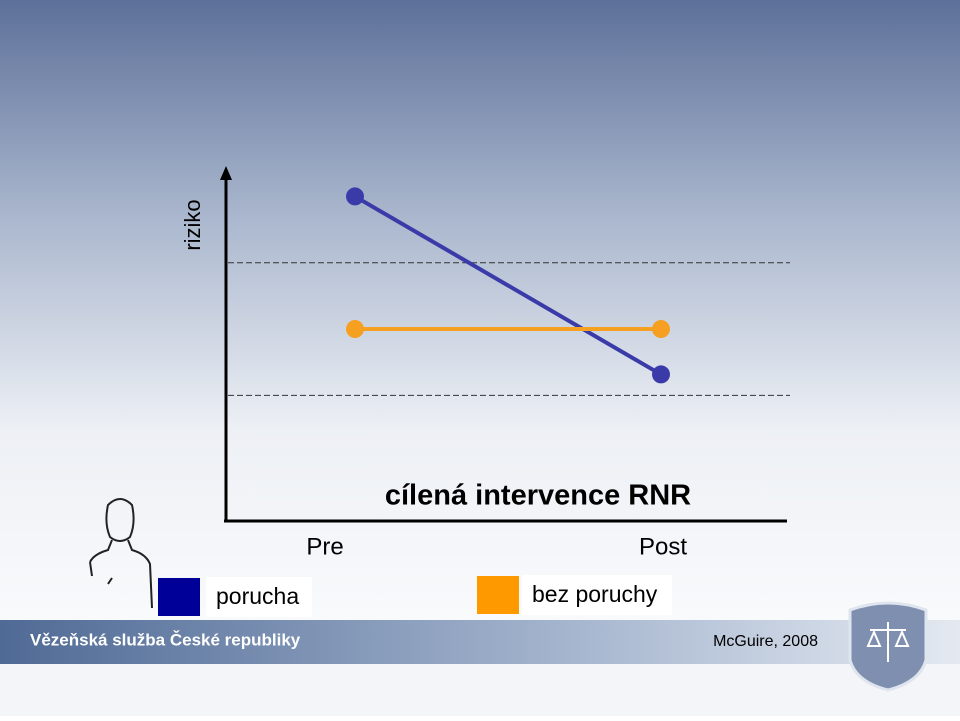 The image size is (960, 721). I want to click on footer-band, so click(480, 642).